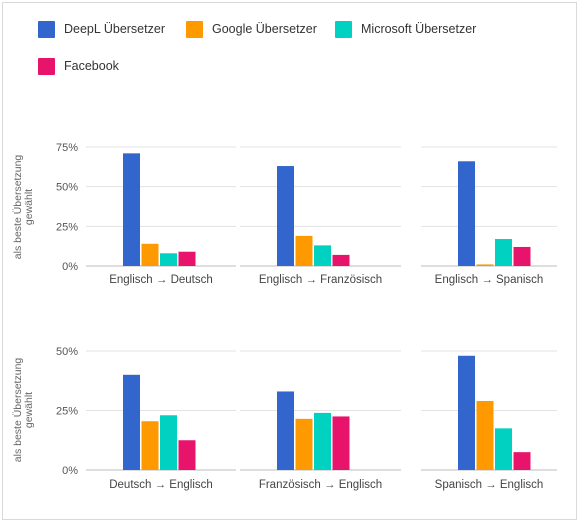 The height and width of the screenshot is (523, 580). What do you see at coordinates (320, 485) in the screenshot?
I see `x-category-label: Französisch → Englisch` at bounding box center [320, 485].